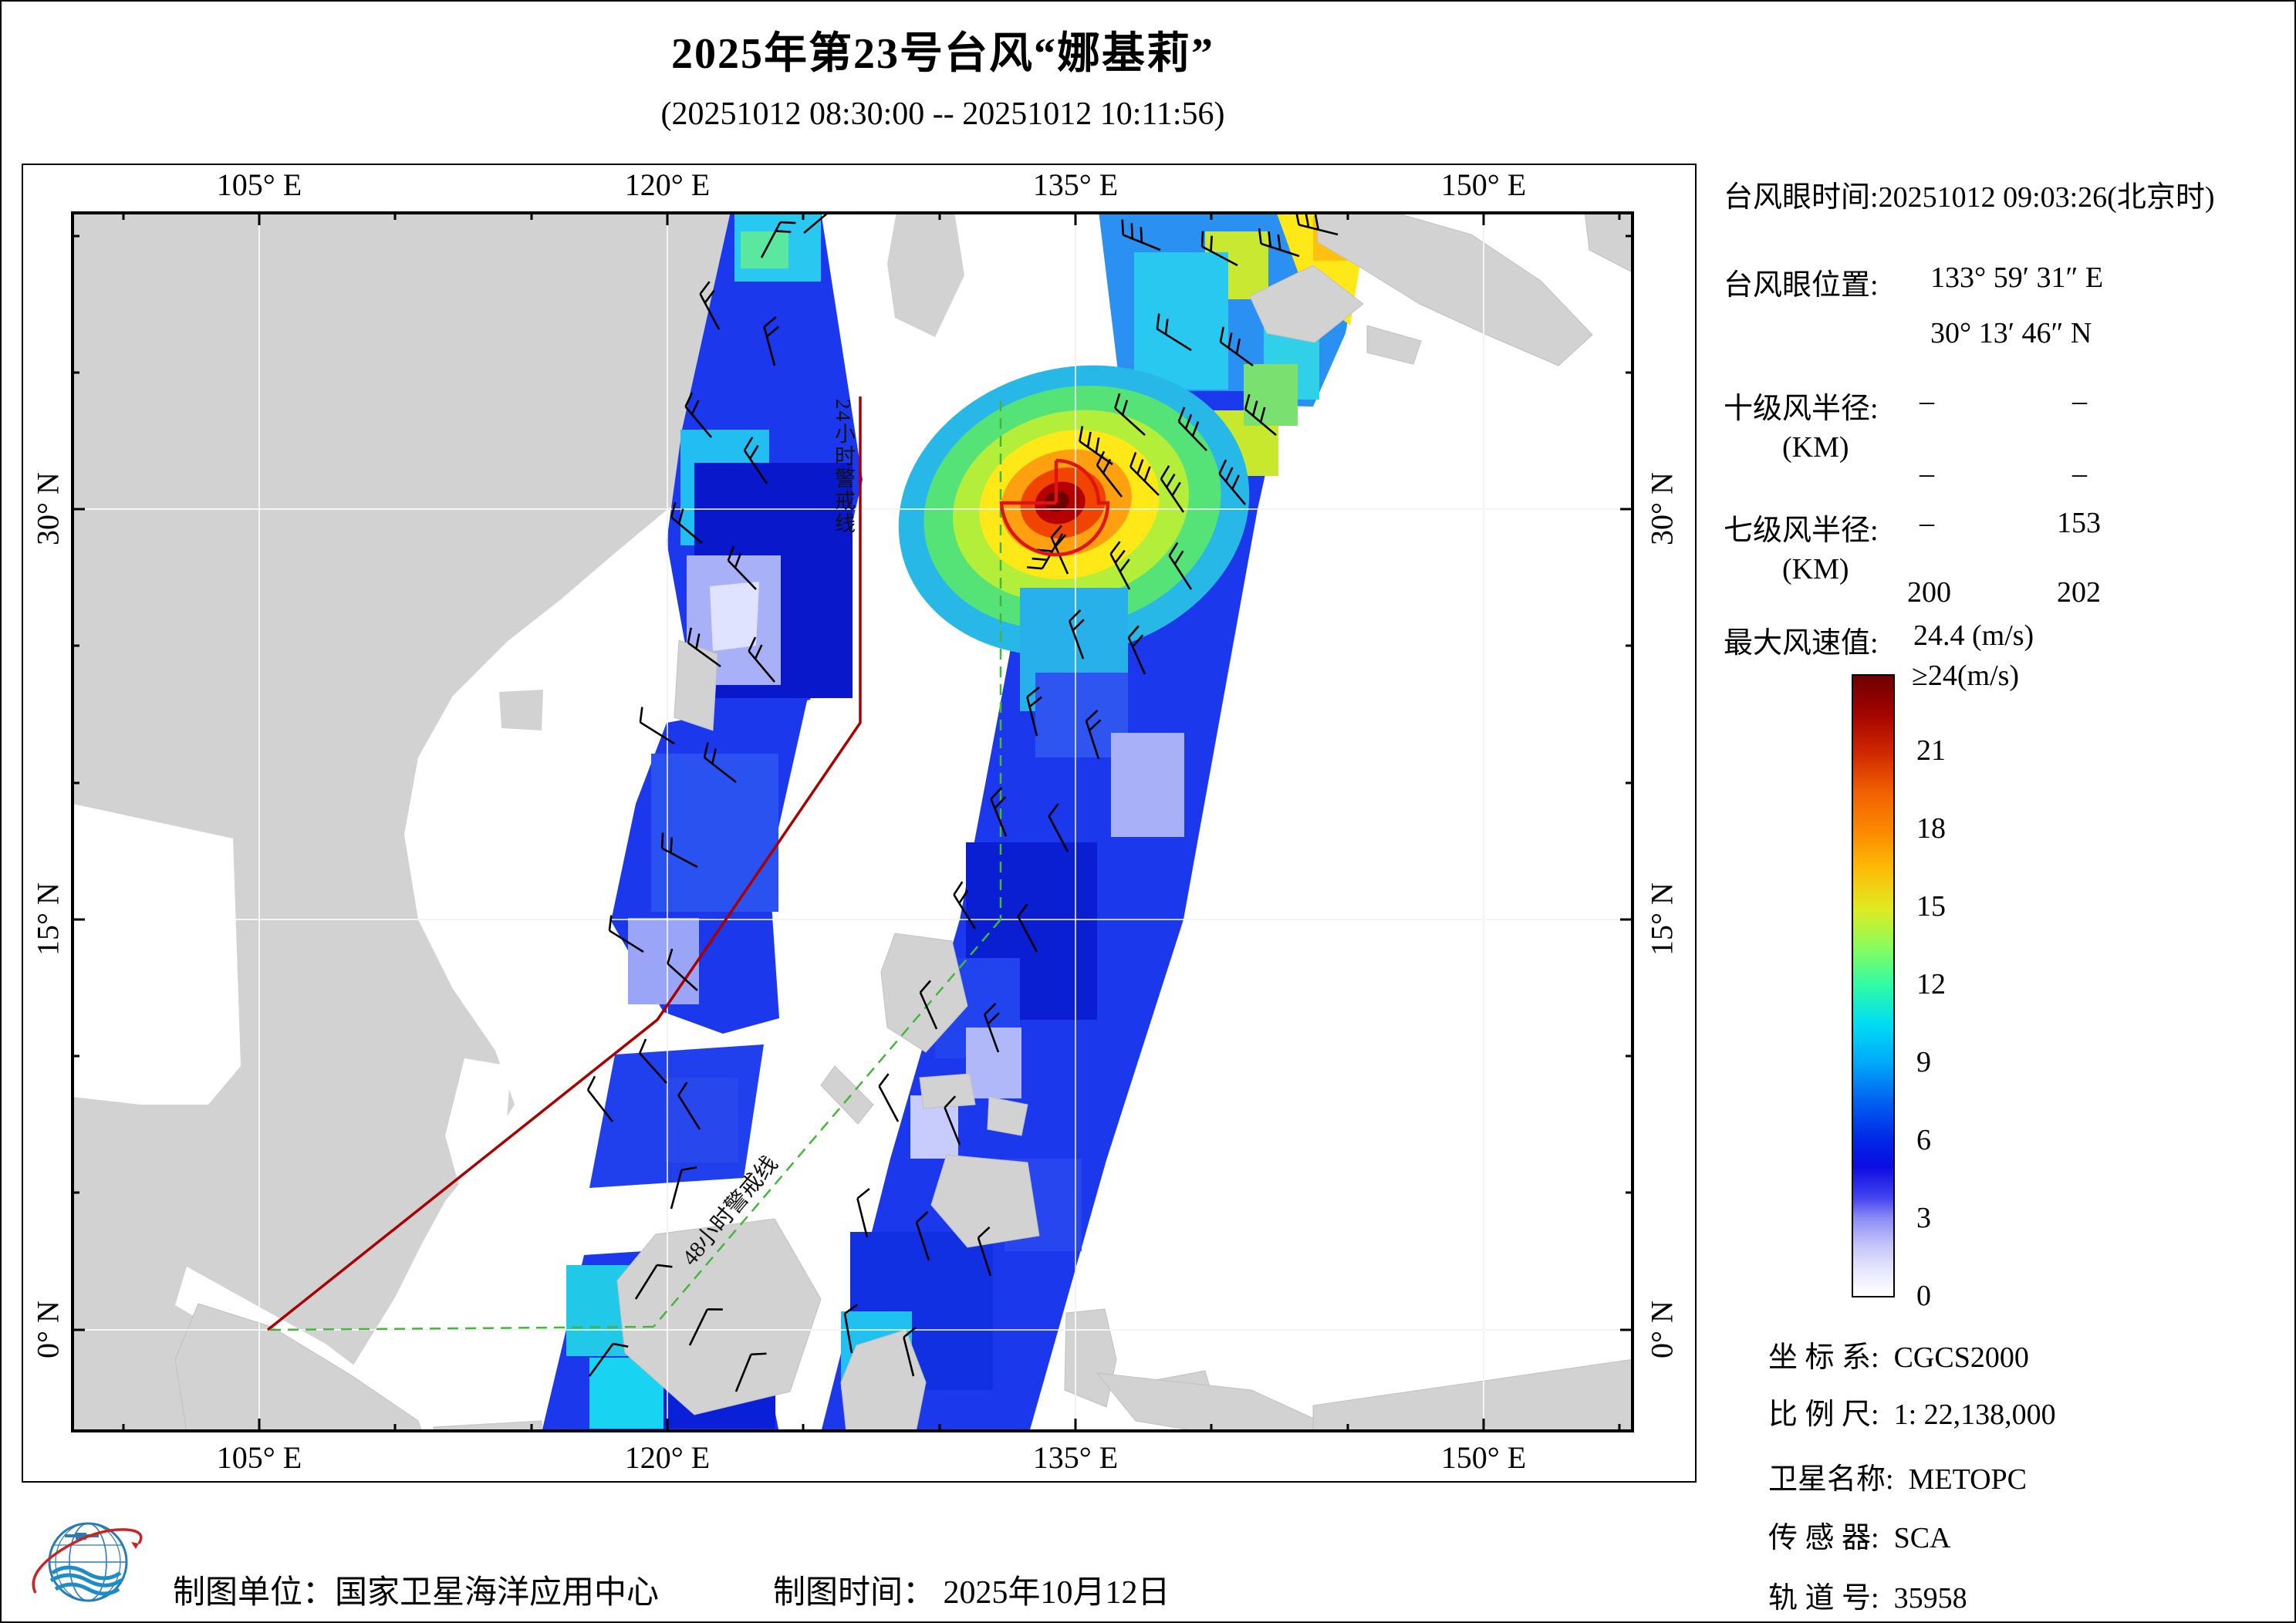  Describe the element at coordinates (1054, 507) in the screenshot. I see `typhoon-eye-symbol` at that location.